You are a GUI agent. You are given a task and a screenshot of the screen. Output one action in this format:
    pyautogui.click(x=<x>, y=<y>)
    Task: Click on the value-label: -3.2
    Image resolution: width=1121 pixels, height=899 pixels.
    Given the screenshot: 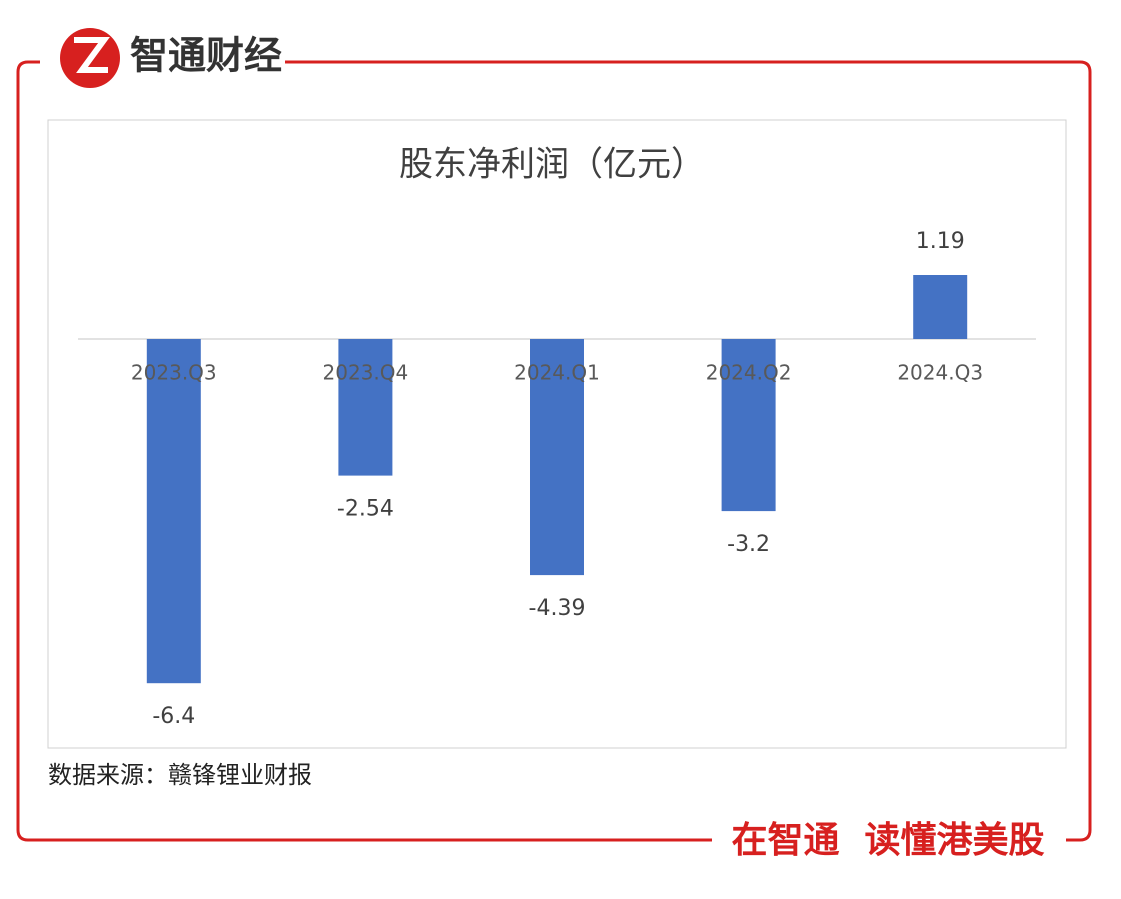 What is the action you would take?
    pyautogui.click(x=748, y=544)
    